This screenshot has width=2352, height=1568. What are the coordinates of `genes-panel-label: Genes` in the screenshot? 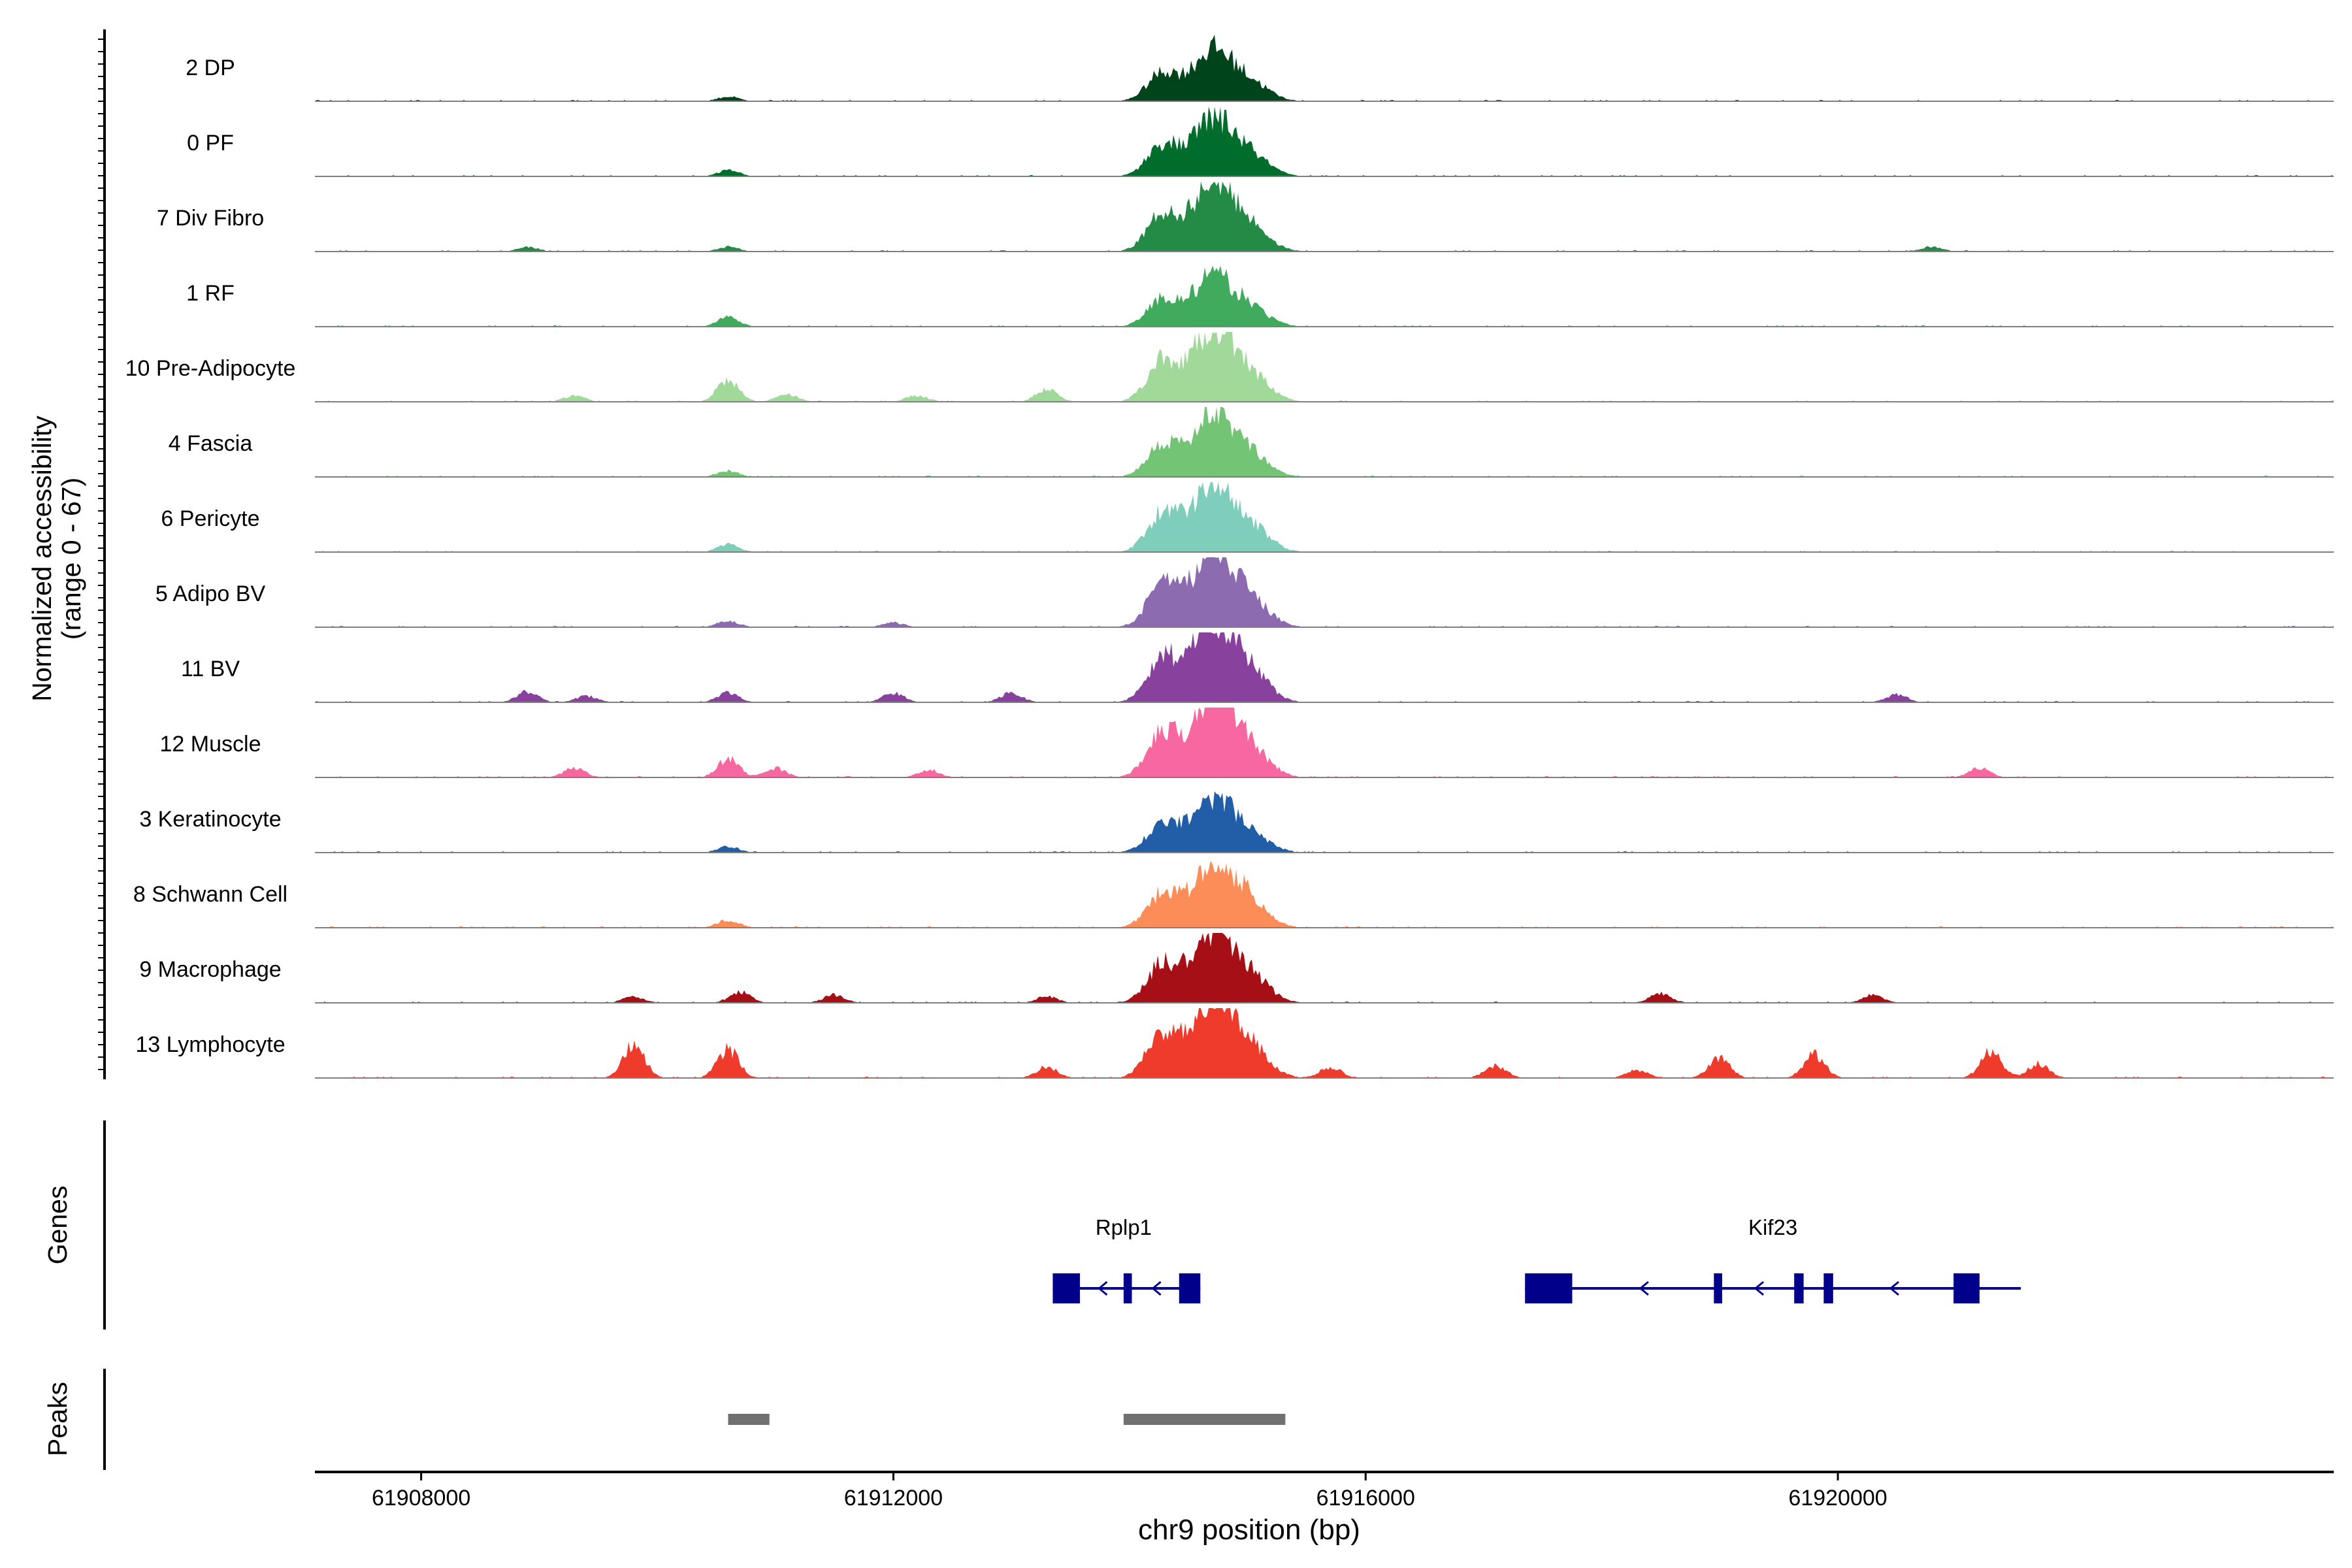 It's located at (57, 1225).